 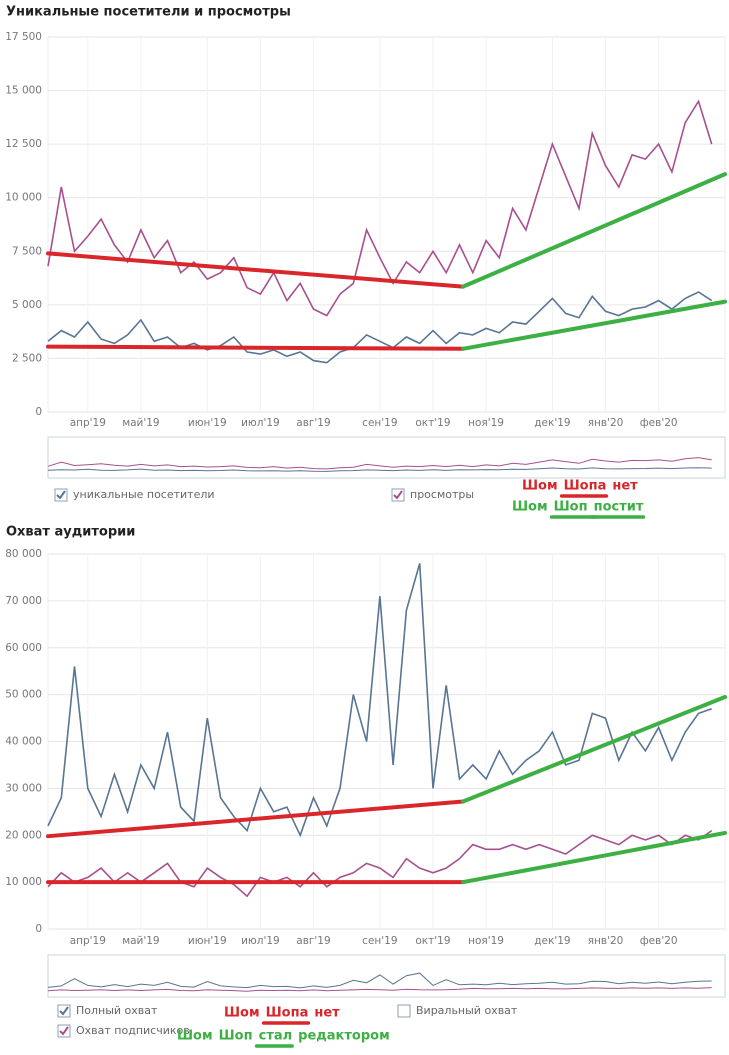 What do you see at coordinates (27, 251) in the screenshot?
I see `y-tick-label: 7 500` at bounding box center [27, 251].